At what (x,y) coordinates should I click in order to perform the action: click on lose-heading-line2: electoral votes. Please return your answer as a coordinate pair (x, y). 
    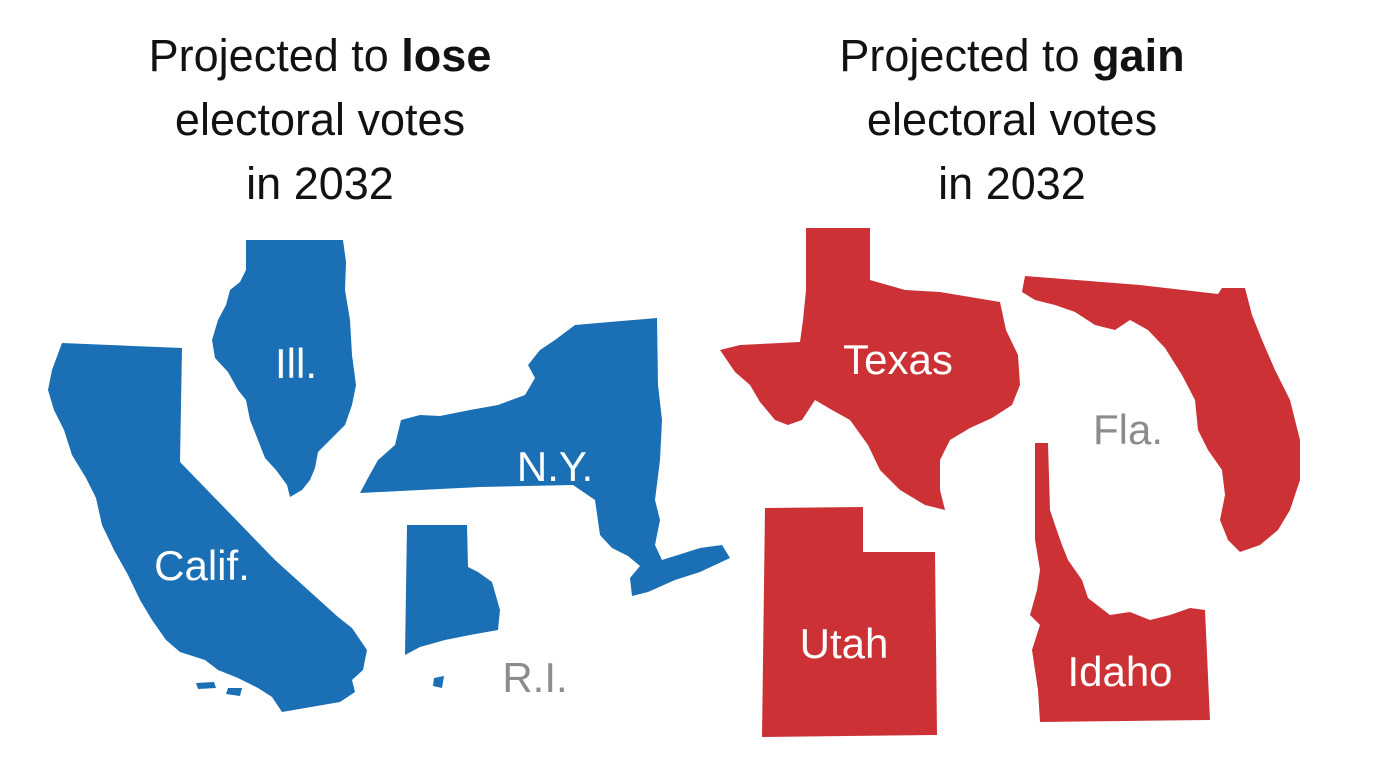
    Looking at the image, I should click on (320, 119).